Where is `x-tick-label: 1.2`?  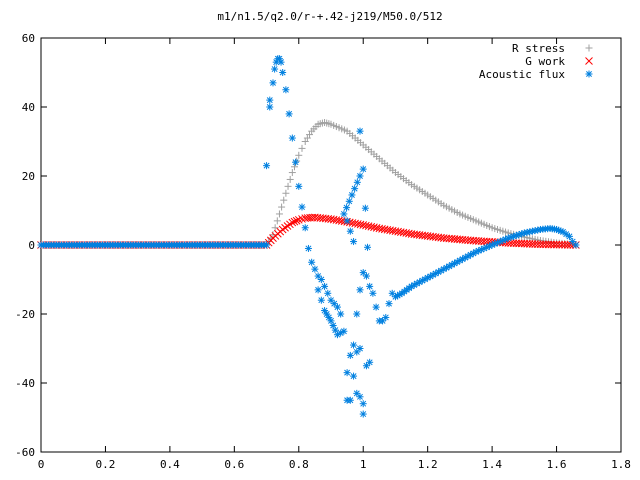
x-tick-label: 1.2 is located at coordinates (428, 464).